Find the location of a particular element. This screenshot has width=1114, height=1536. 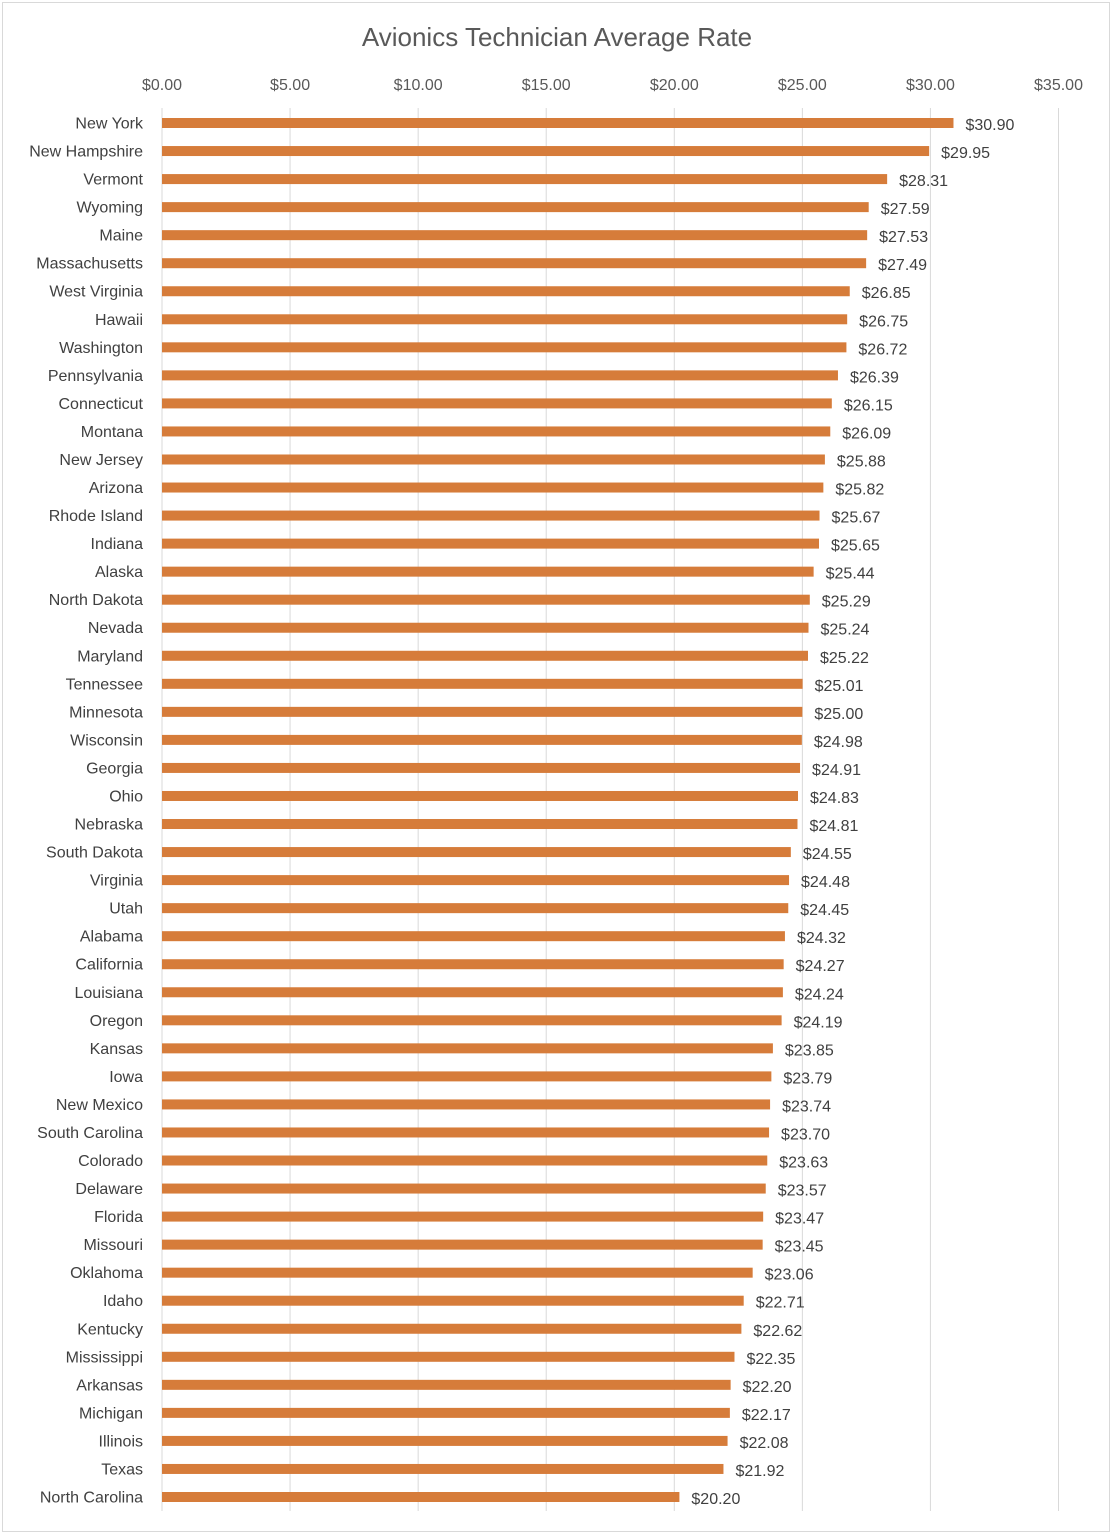

data-label: $24.55 is located at coordinates (827, 854).